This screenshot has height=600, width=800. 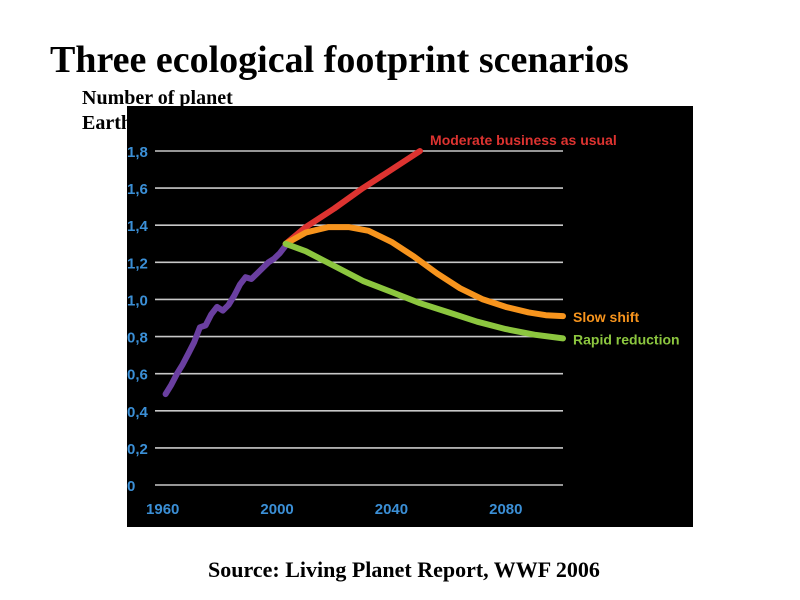 I want to click on series-label-2: Slow shift, so click(x=606, y=317).